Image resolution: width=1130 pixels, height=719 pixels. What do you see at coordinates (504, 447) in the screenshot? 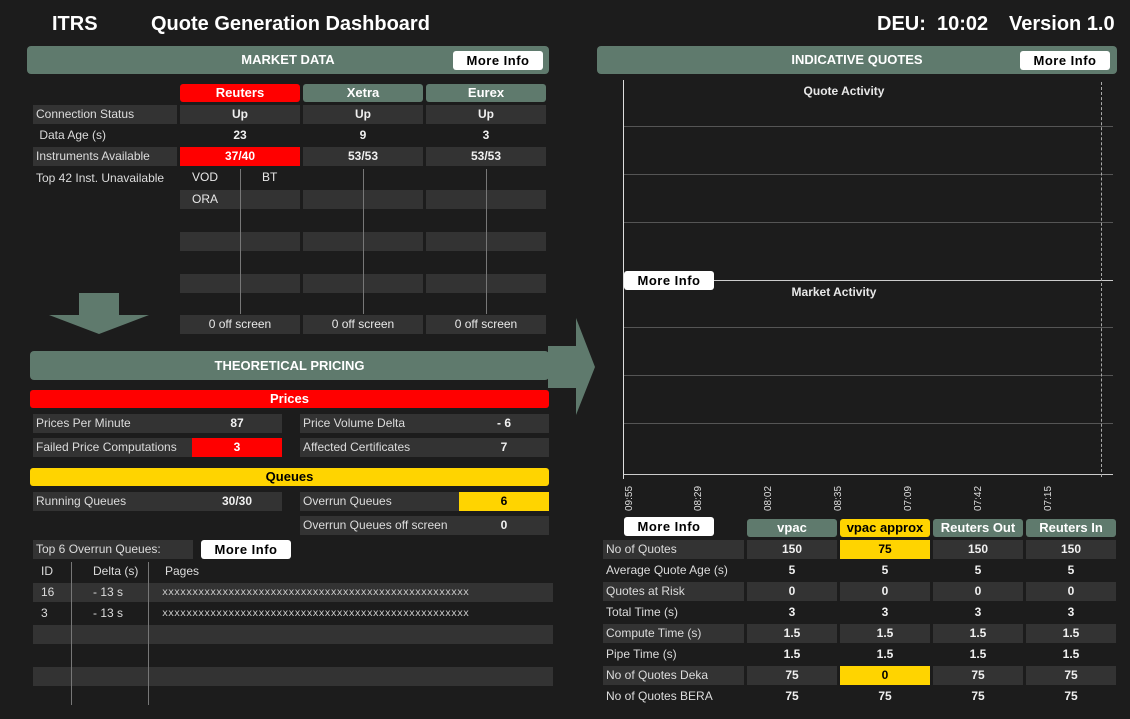
I see `affected-certificates-value: 7` at bounding box center [504, 447].